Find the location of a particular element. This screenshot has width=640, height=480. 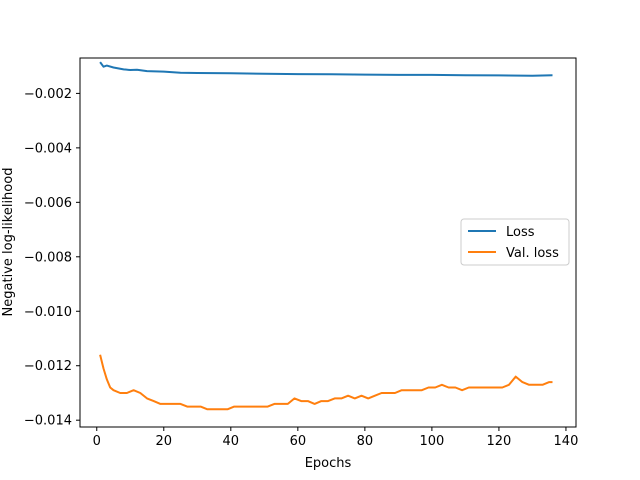

x-tick-label: 120 is located at coordinates (499, 441).